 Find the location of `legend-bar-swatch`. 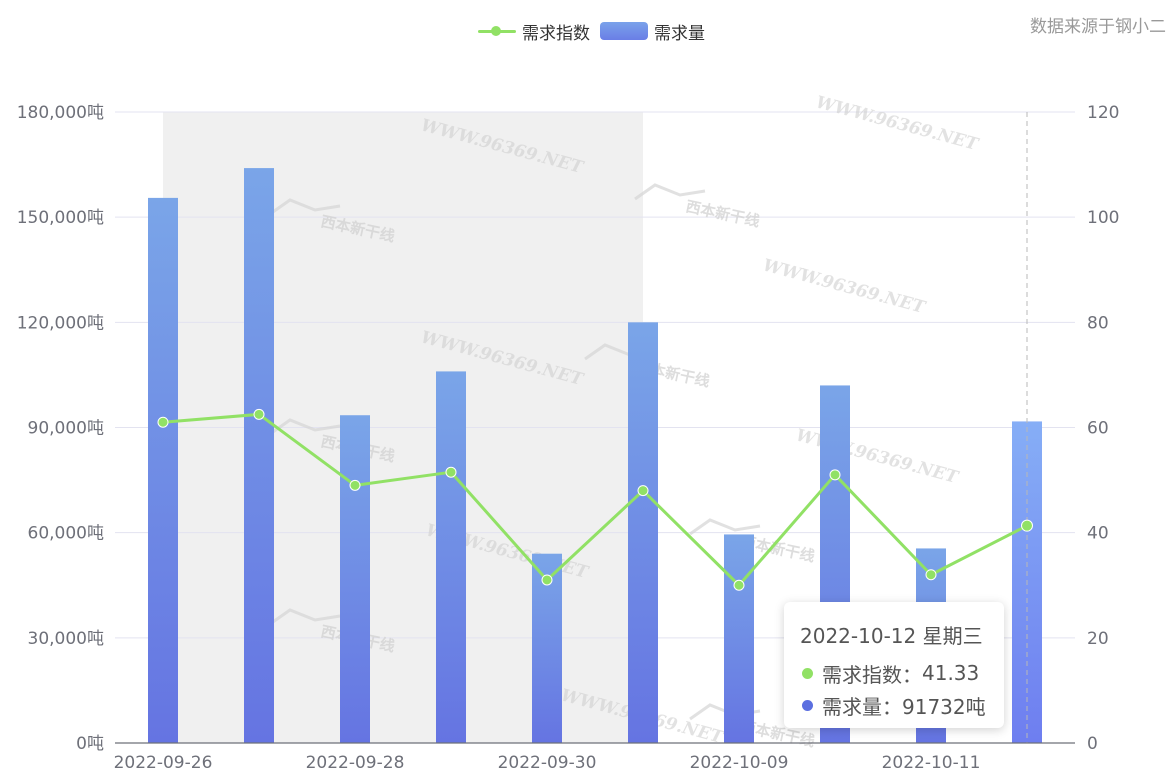

legend-bar-swatch is located at coordinates (624, 31).